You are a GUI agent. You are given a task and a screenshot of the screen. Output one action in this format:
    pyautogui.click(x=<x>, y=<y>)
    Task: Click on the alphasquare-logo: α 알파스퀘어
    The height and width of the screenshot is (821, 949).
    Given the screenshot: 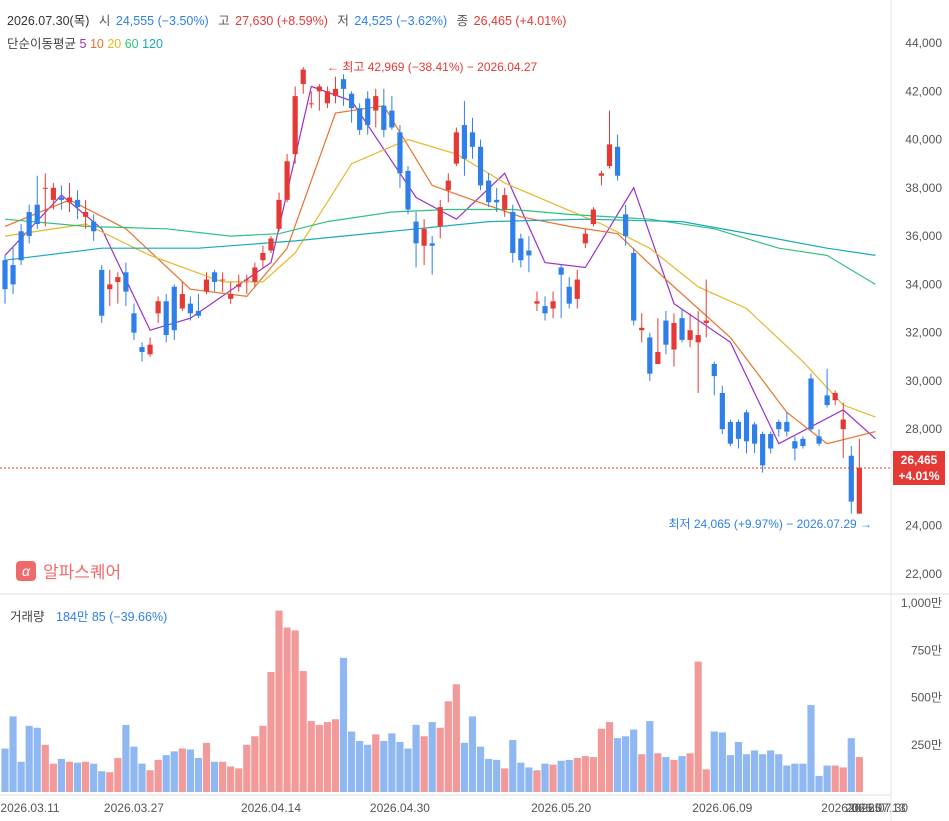 What is the action you would take?
    pyautogui.click(x=68, y=570)
    